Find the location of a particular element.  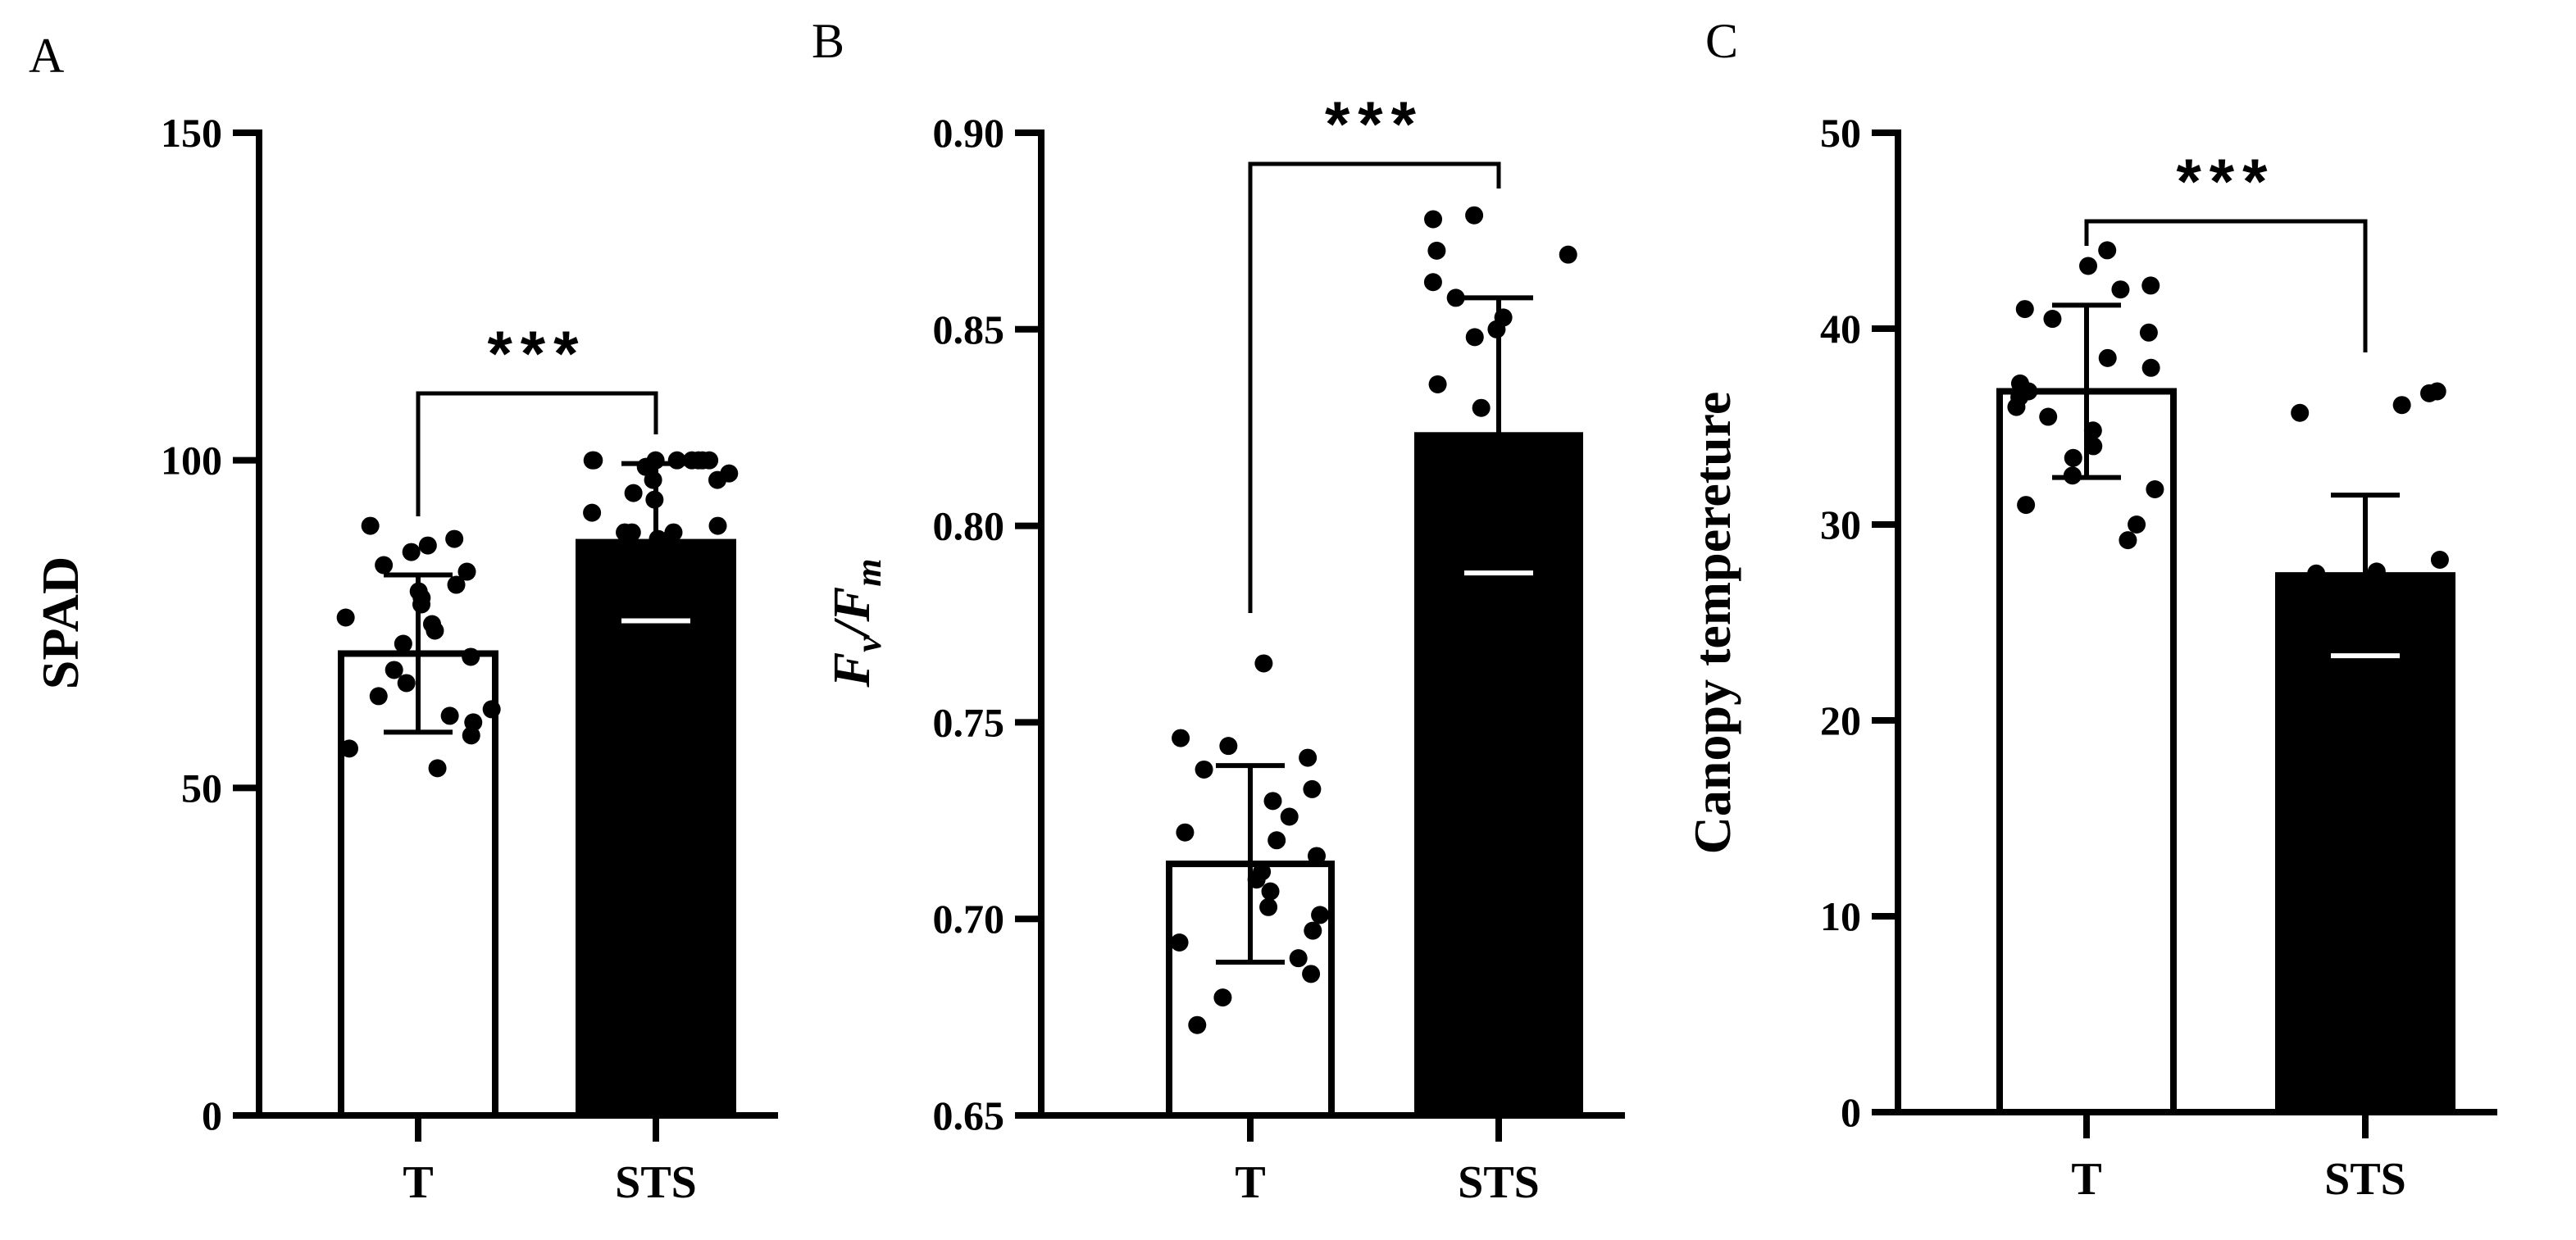

y-axis-title: SPAD is located at coordinates (60, 622).